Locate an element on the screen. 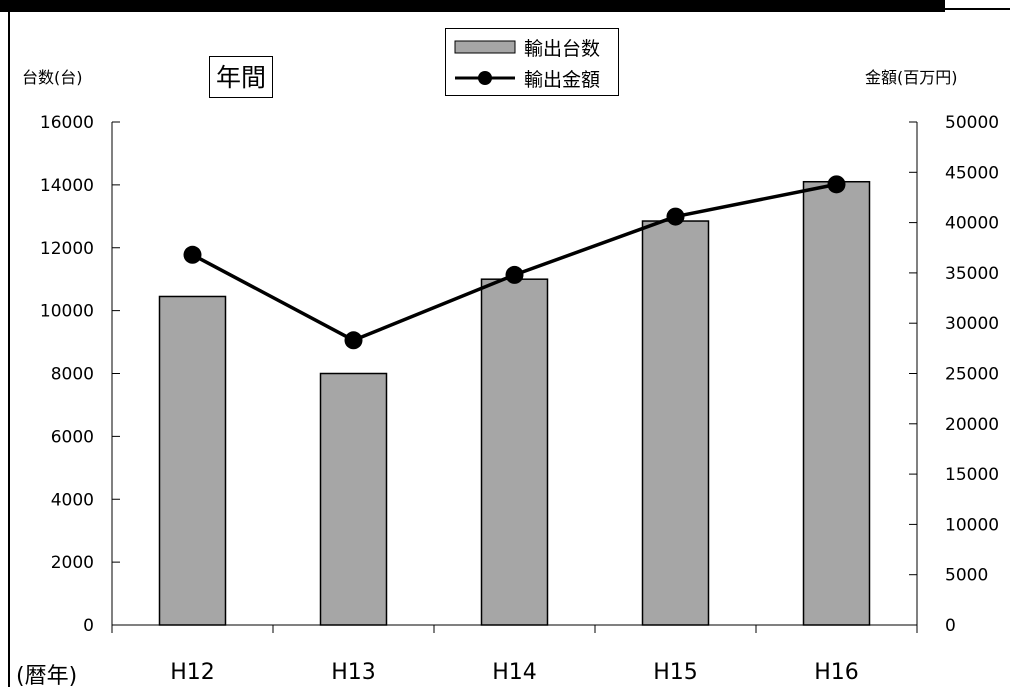 This screenshot has width=1010, height=690. bar-H12 is located at coordinates (192, 460).